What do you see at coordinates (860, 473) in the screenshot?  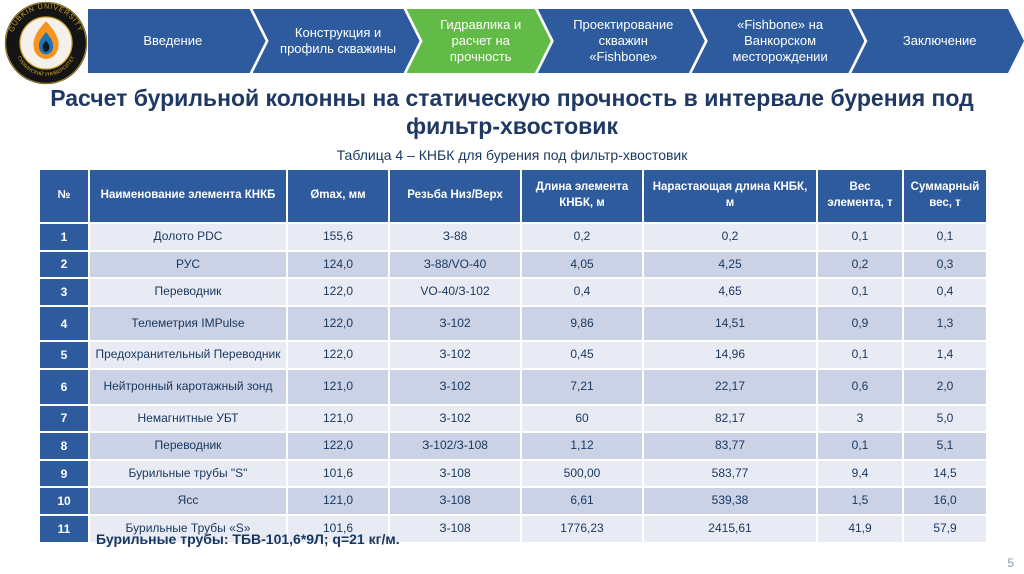 I see `table-cell: 9,4` at bounding box center [860, 473].